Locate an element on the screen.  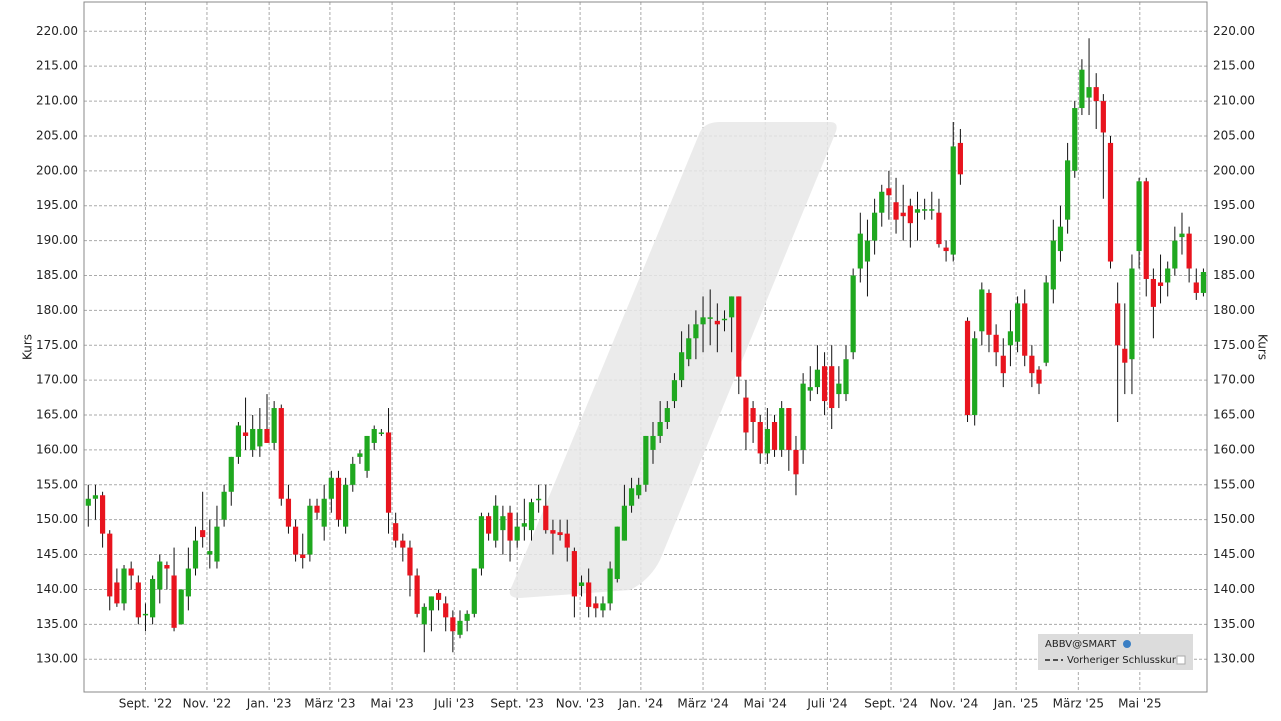
y2-tick-label: 185.00 is located at coordinates (1234, 275).